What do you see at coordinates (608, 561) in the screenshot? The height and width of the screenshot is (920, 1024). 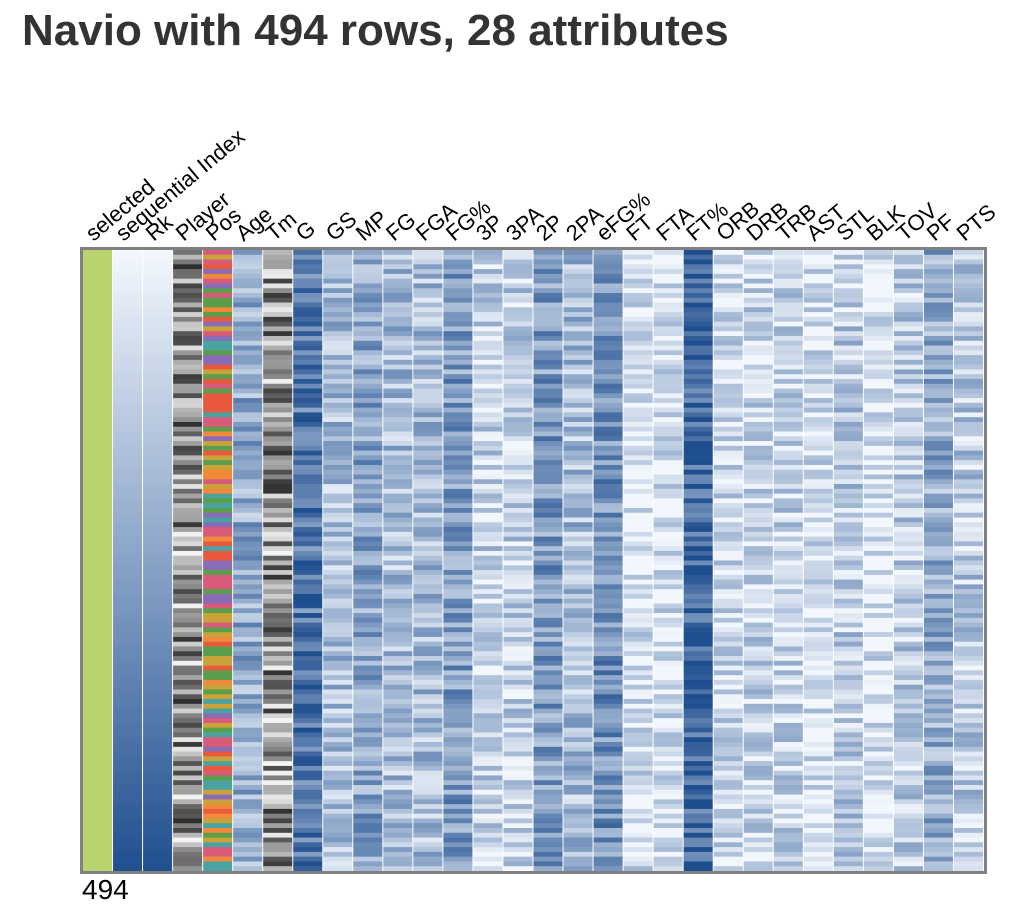 I see `column-efg-` at bounding box center [608, 561].